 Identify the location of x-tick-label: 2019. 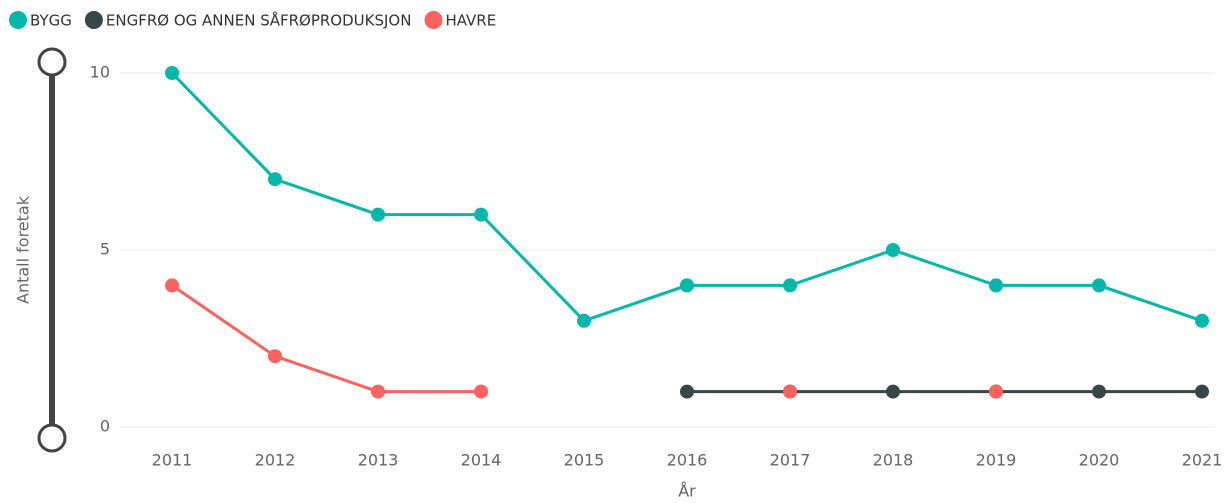
(996, 460).